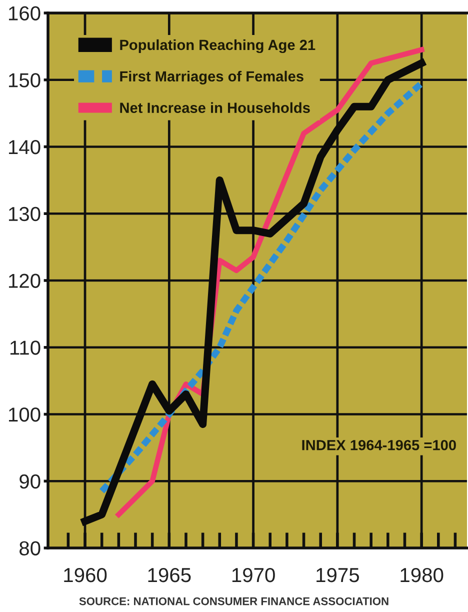 The width and height of the screenshot is (468, 612). Describe the element at coordinates (233, 601) in the screenshot. I see `source-note: SOURCE: NATIONAL CONSUMER FINANCE ASSOCIATION` at that location.